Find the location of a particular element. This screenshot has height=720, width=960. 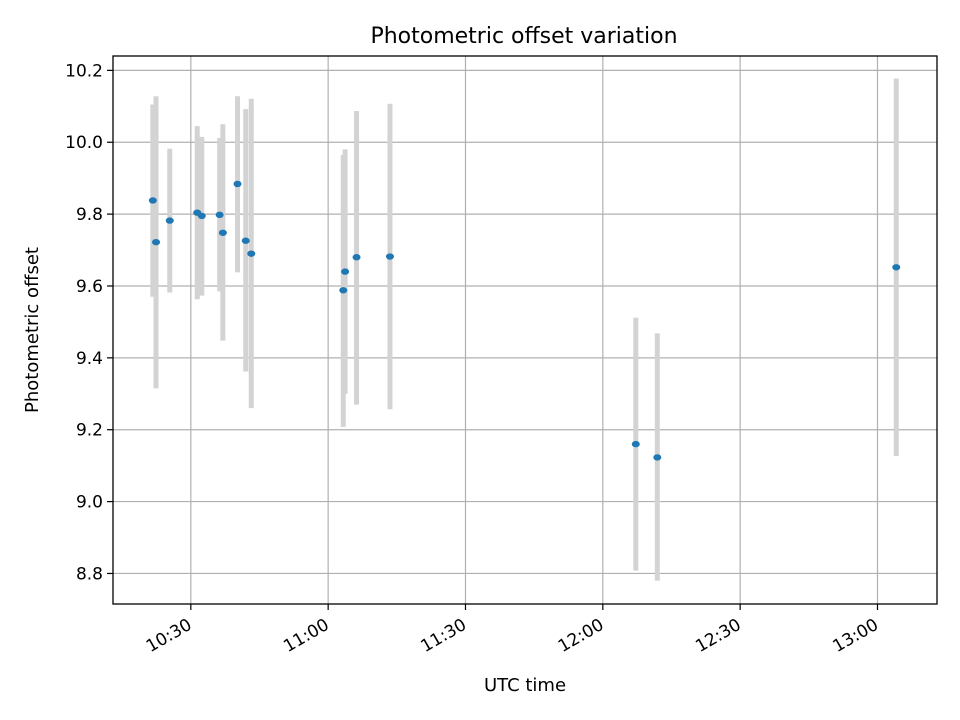

y-tick-label: 9.0 is located at coordinates (89, 503).